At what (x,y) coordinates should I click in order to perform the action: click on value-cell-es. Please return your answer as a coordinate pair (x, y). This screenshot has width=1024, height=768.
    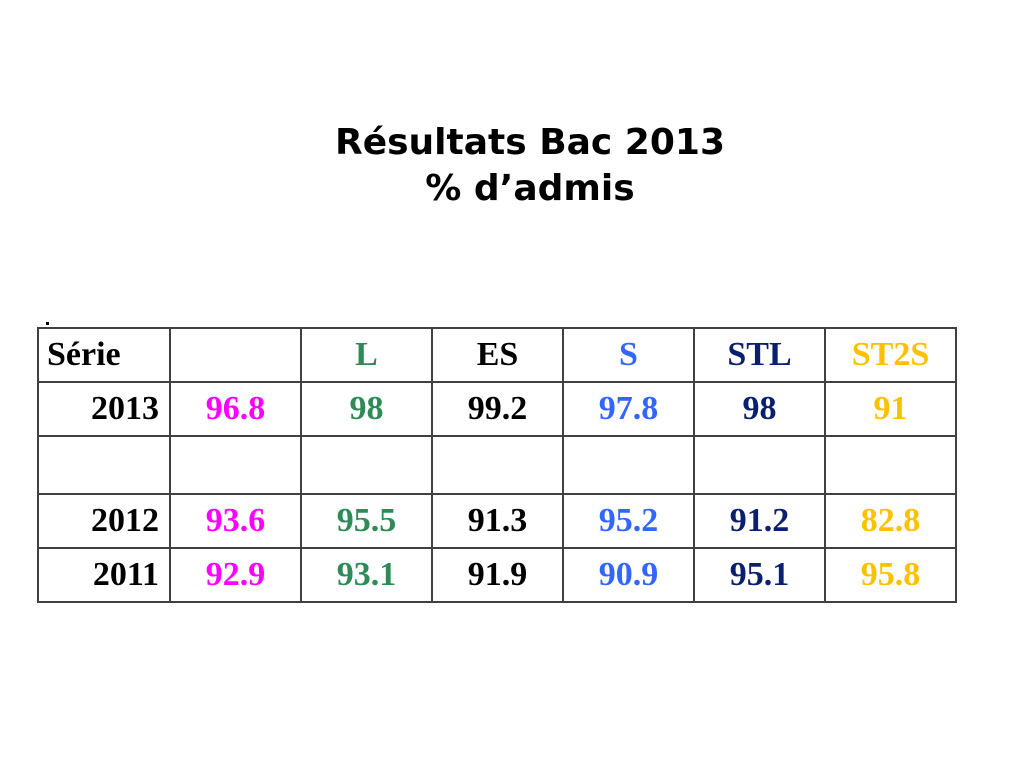
    Looking at the image, I should click on (497, 465).